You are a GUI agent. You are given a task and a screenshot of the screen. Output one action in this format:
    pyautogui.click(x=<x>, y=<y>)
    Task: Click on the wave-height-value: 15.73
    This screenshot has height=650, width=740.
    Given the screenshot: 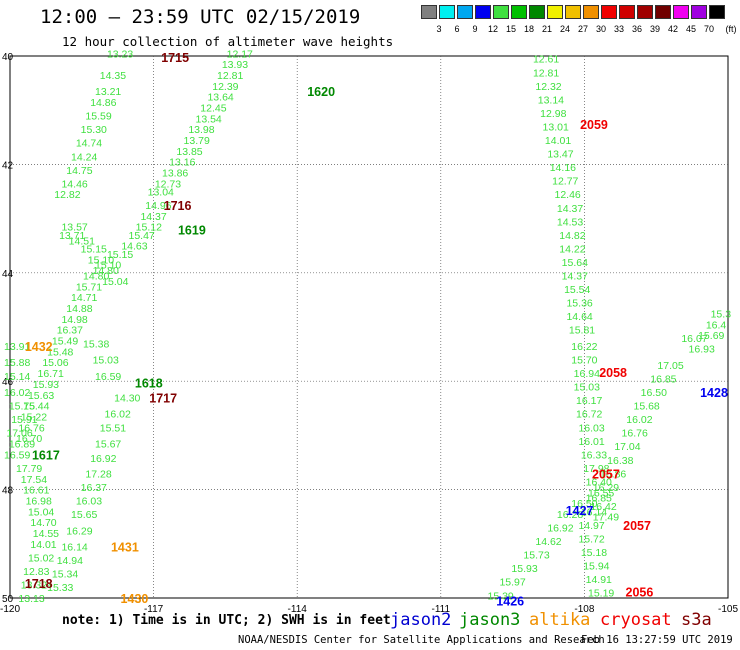 What is the action you would take?
    pyautogui.click(x=536, y=556)
    